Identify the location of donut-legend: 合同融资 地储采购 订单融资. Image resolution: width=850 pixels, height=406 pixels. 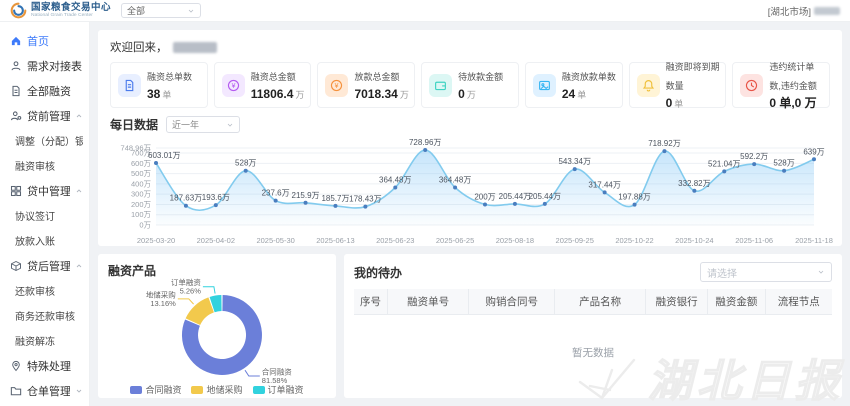
(217, 389).